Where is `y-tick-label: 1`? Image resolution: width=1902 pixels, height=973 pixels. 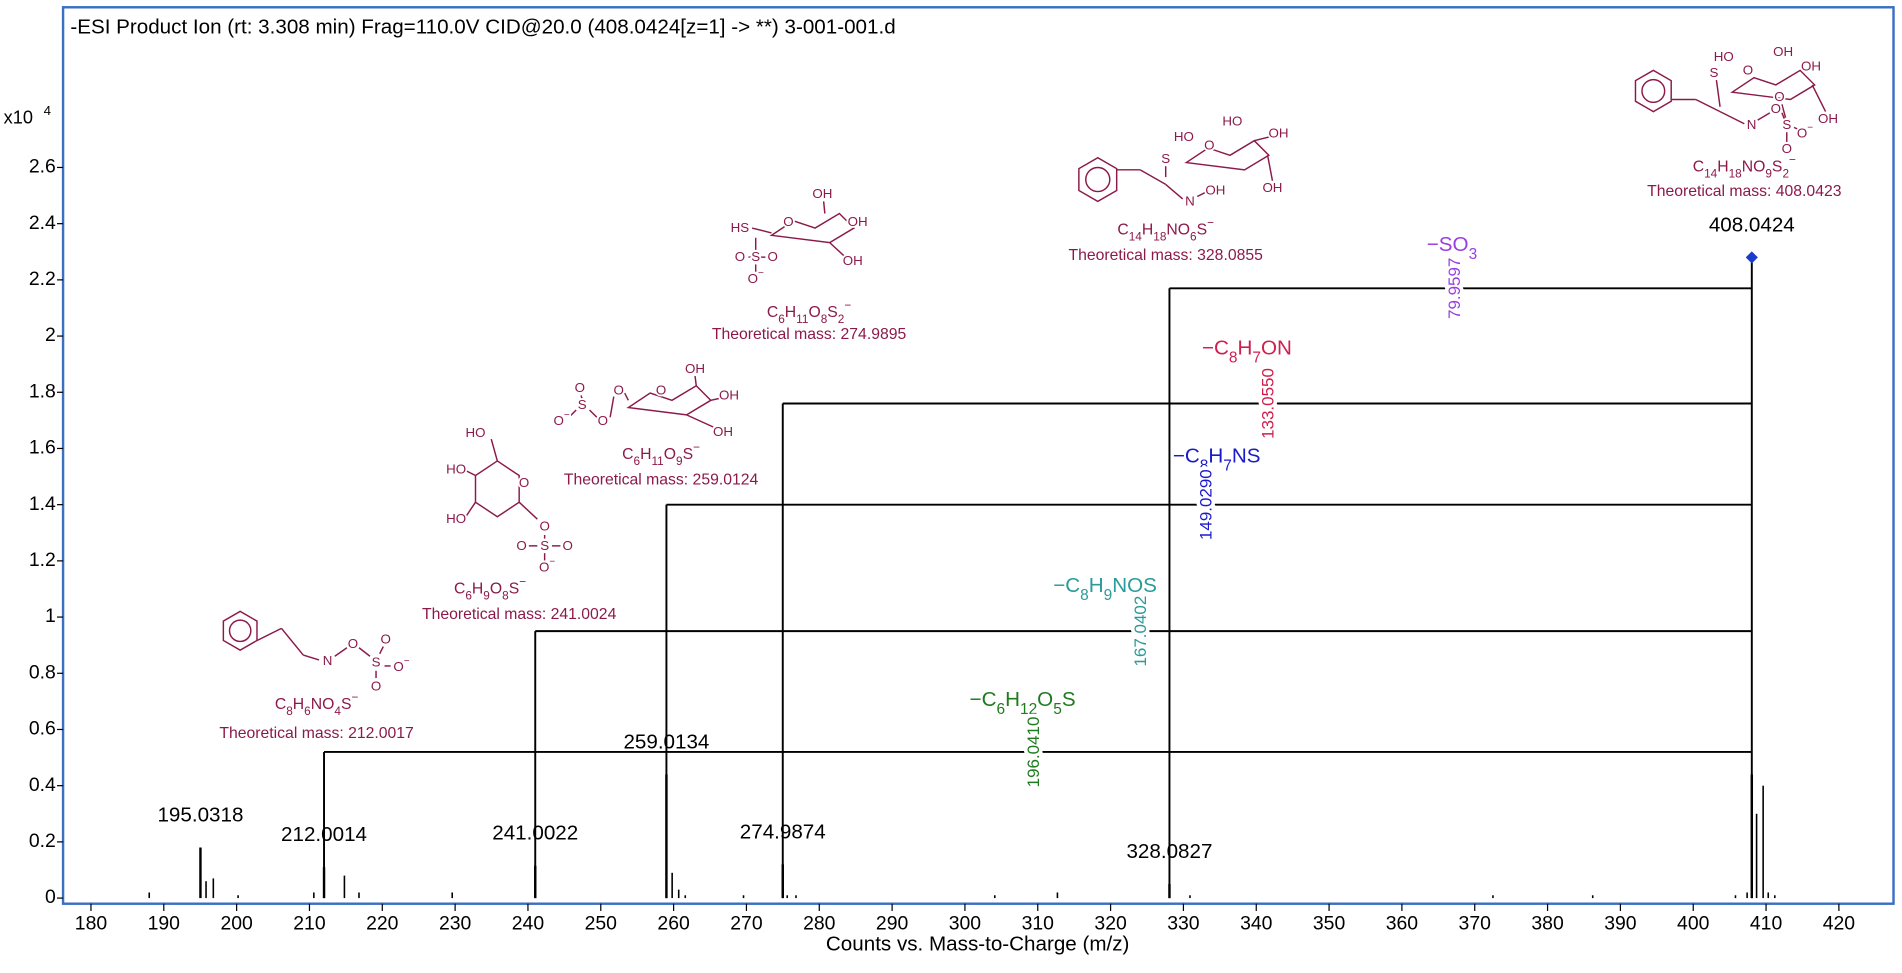 y-tick-label: 1 is located at coordinates (50, 616).